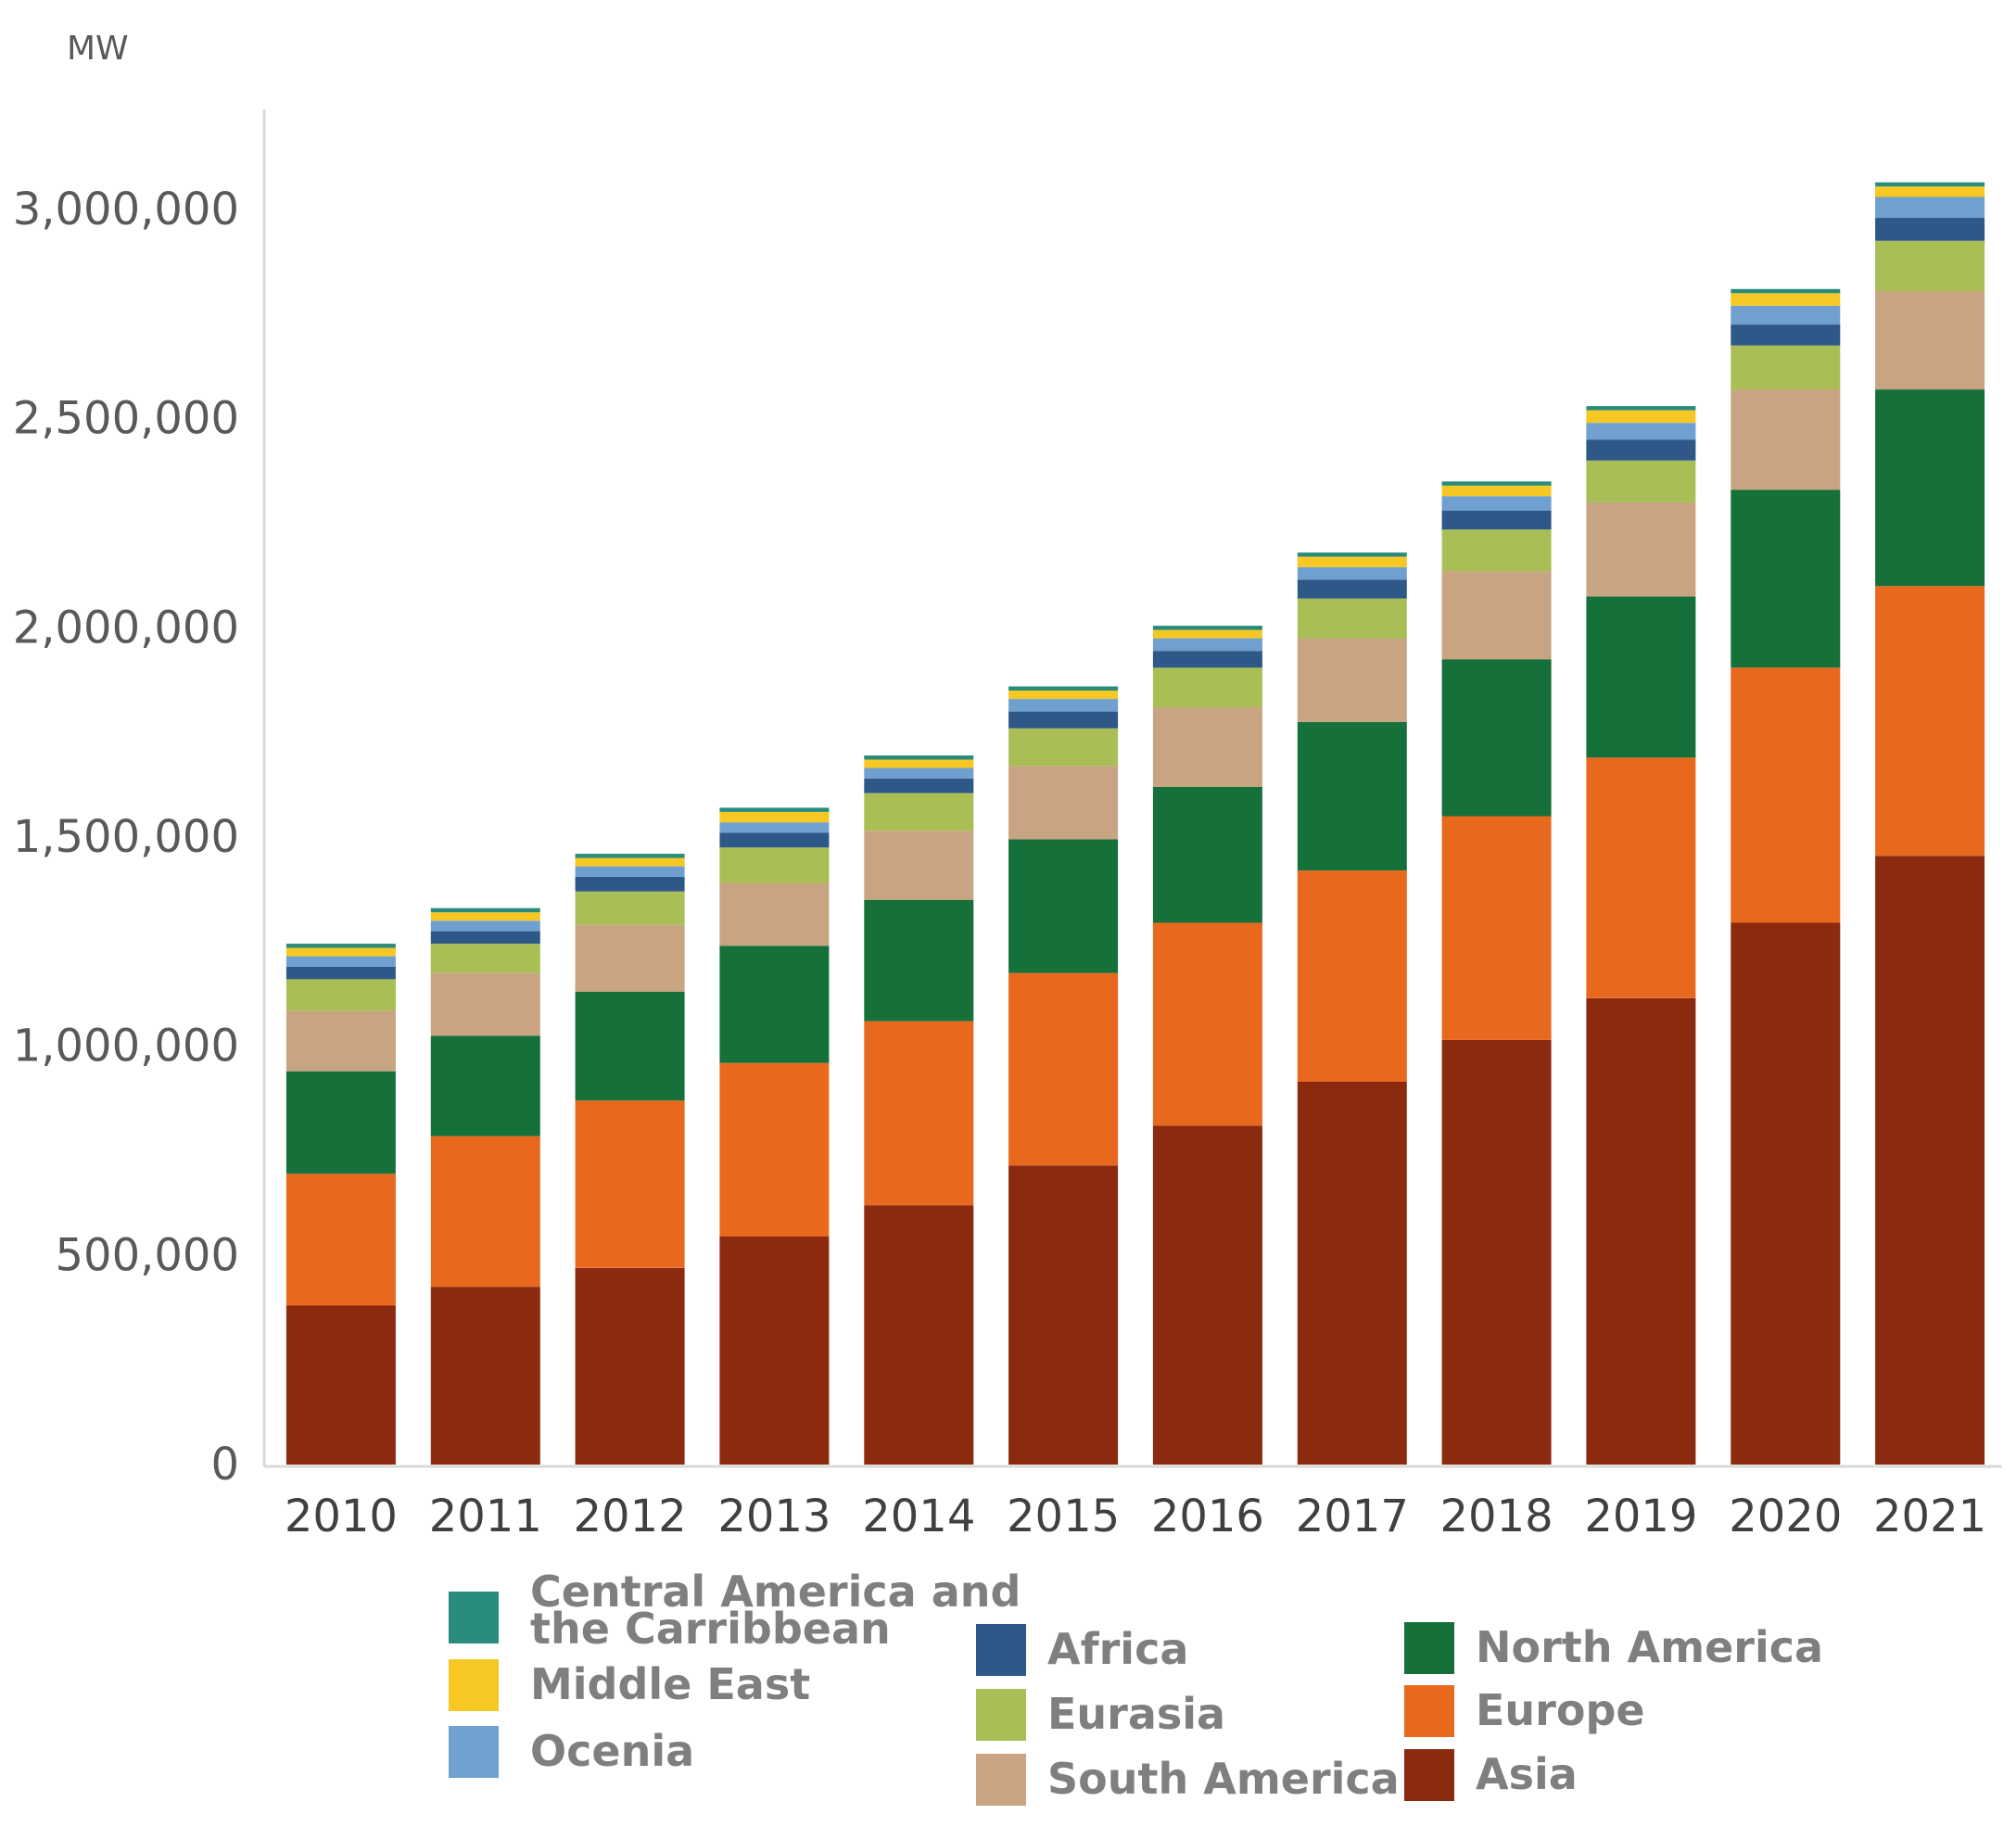  Describe the element at coordinates (1786, 291) in the screenshot. I see `bar-segment-central-america-and-the-carribbean-2020` at that location.